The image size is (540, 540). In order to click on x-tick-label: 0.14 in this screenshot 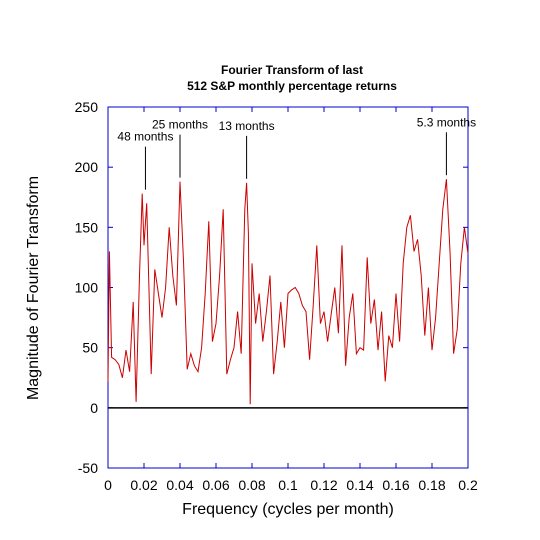, I will do `click(359, 485)`.